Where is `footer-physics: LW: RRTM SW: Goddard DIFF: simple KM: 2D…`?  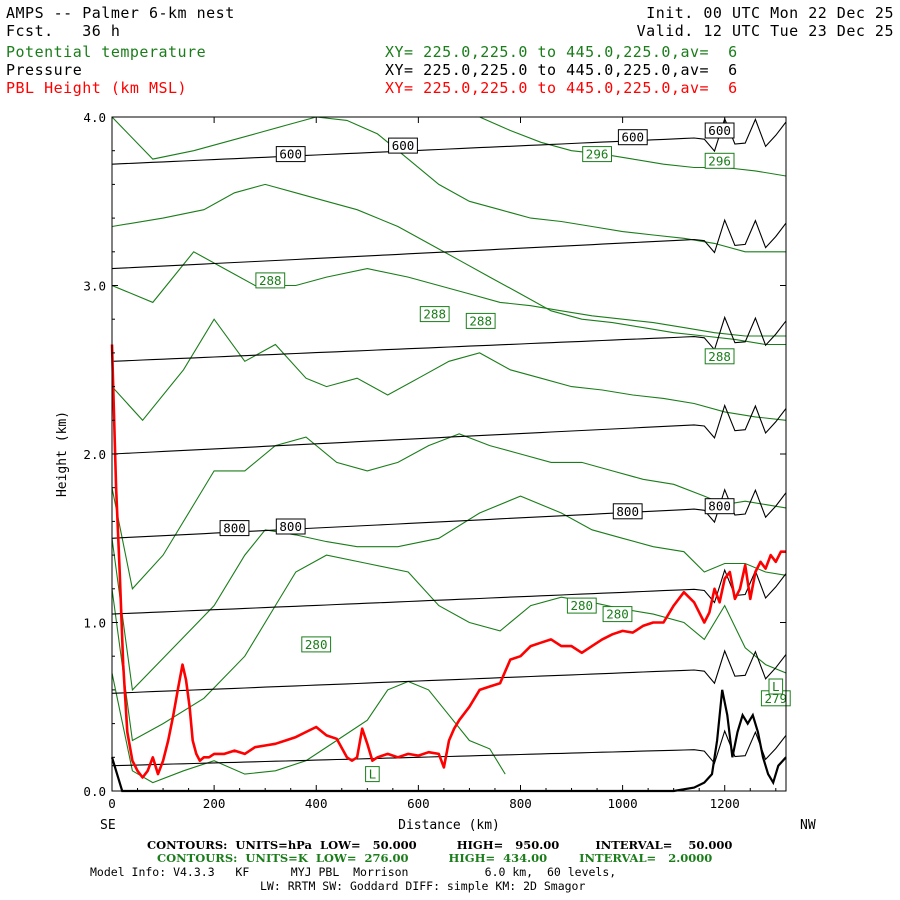
footer-physics: LW: RRTM SW: Goddard DIFF: simple KM: 2D… is located at coordinates (423, 886).